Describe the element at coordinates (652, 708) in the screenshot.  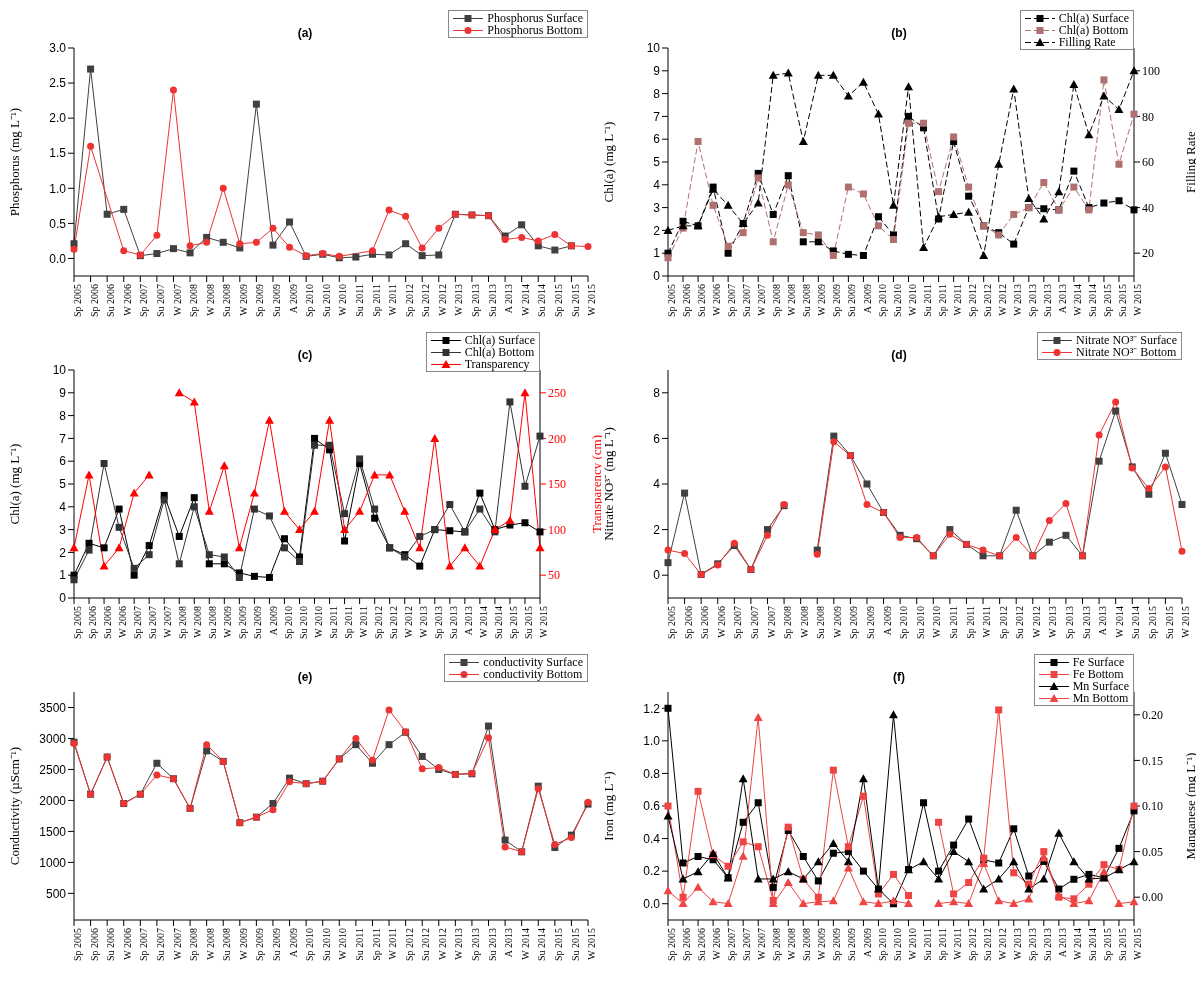
I see `y-tick-label: 1.2` at that location.